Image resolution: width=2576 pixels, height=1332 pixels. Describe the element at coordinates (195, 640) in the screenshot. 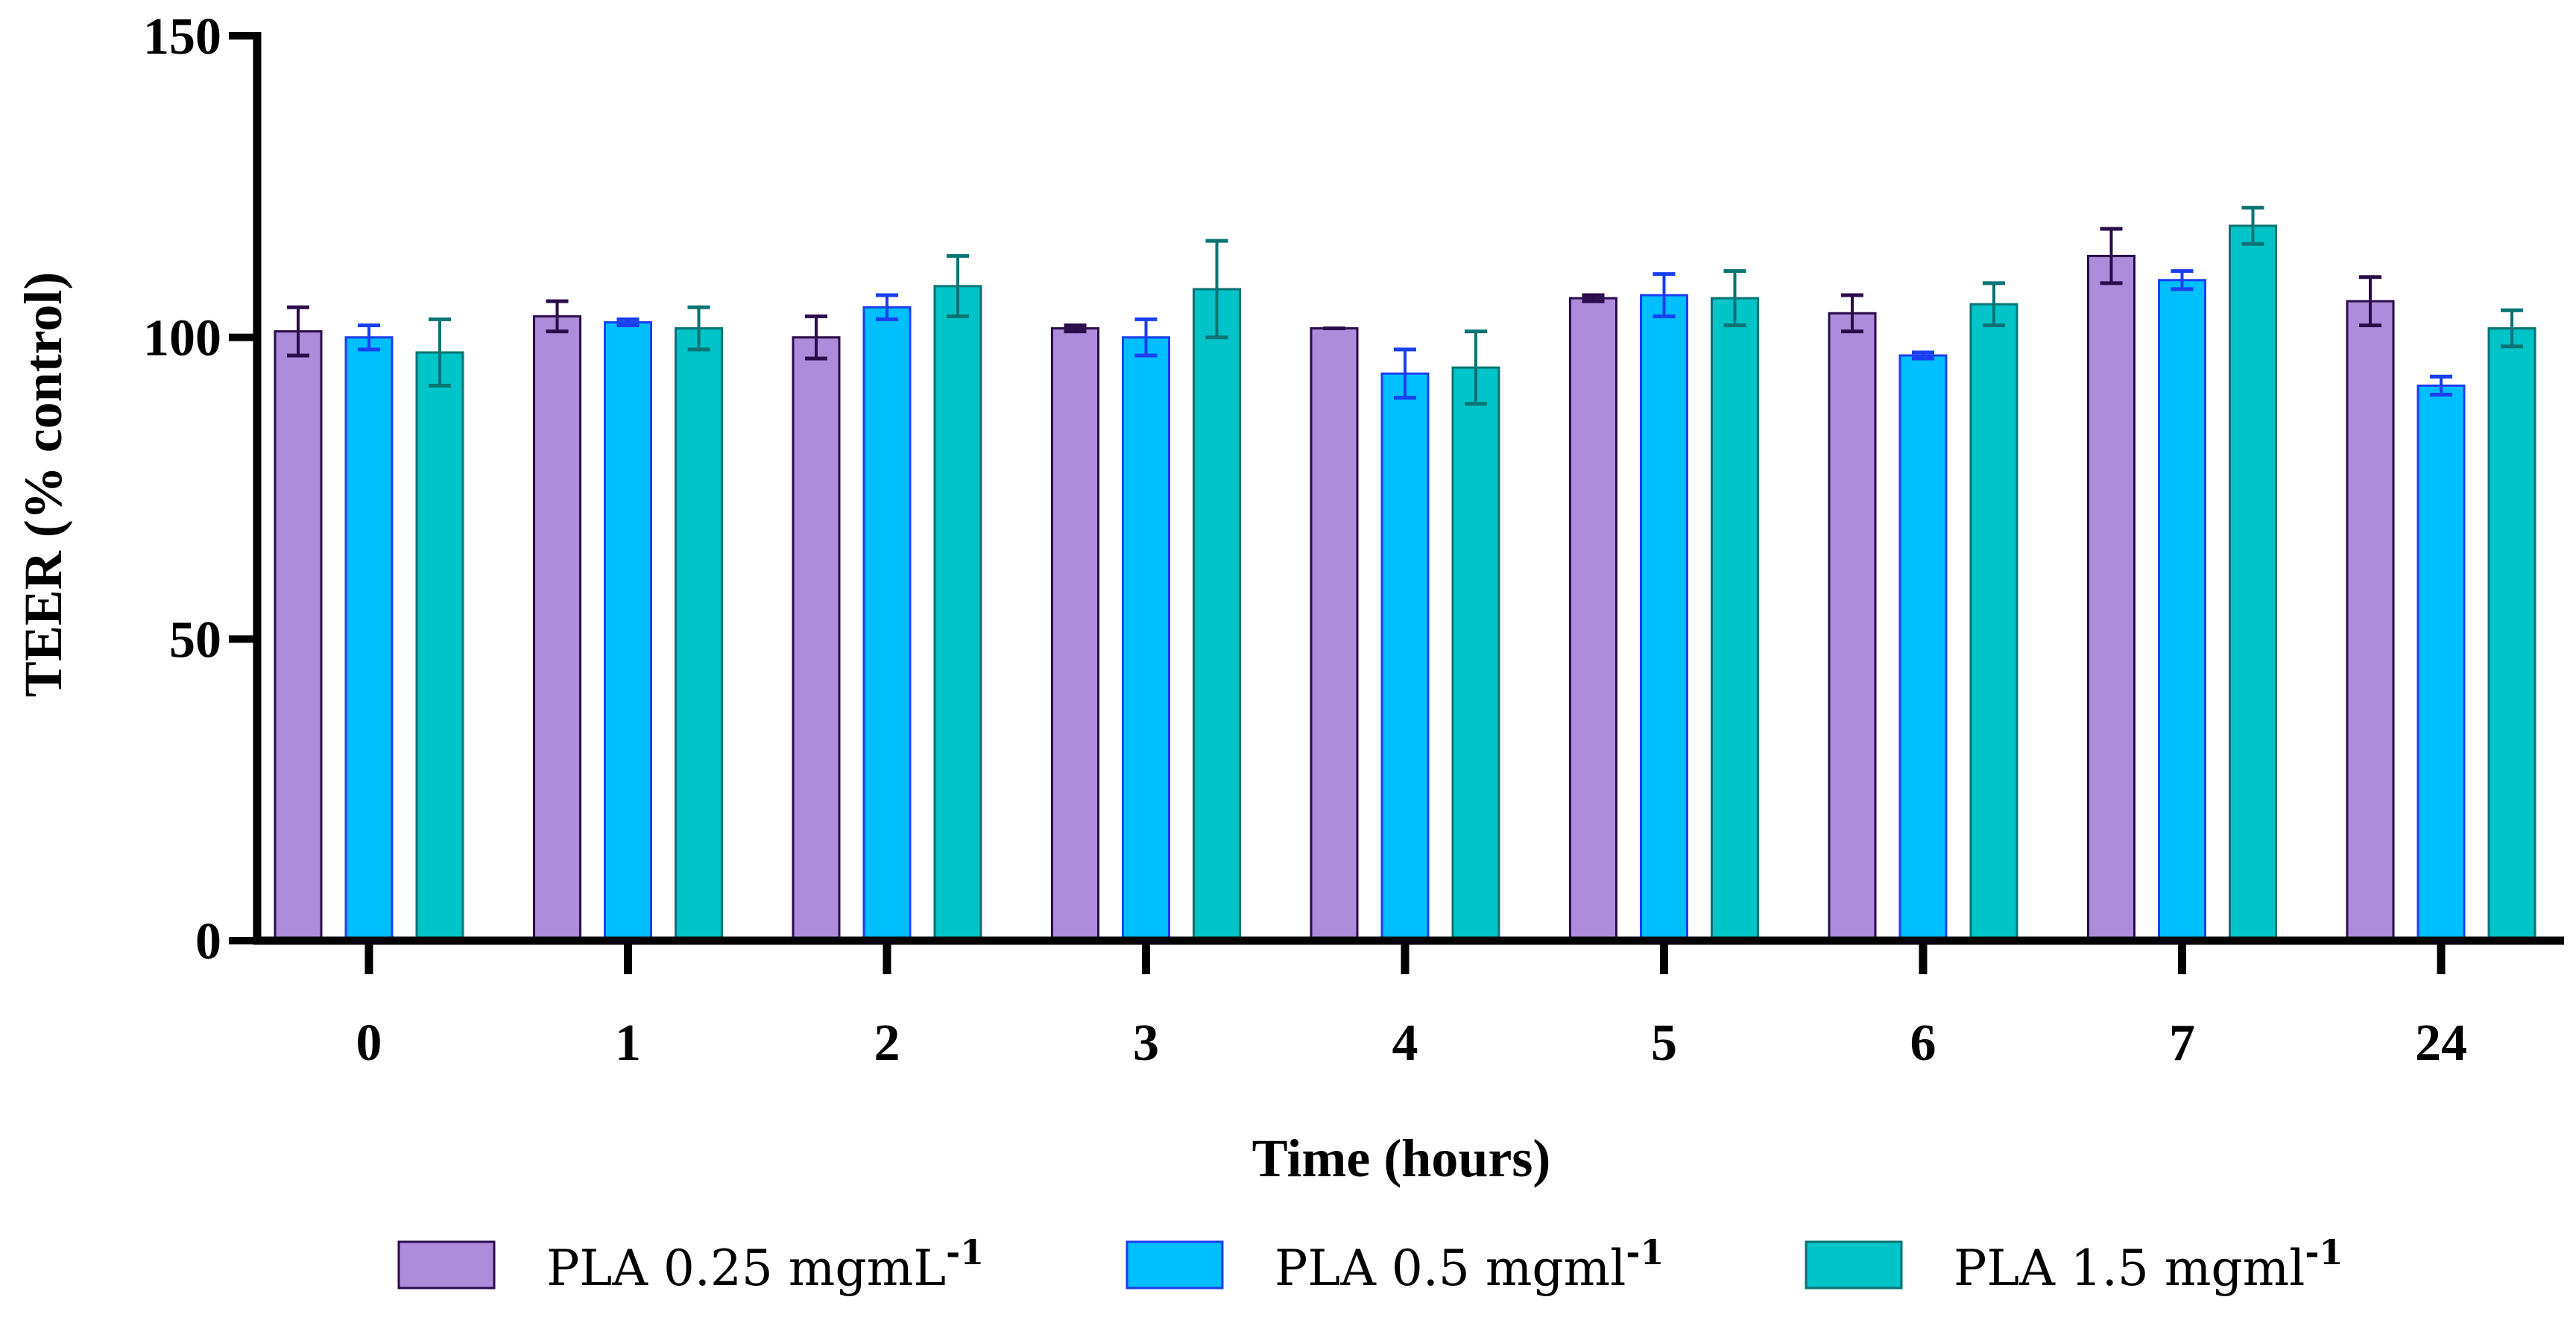

I see `y-tick-label: 50` at that location.